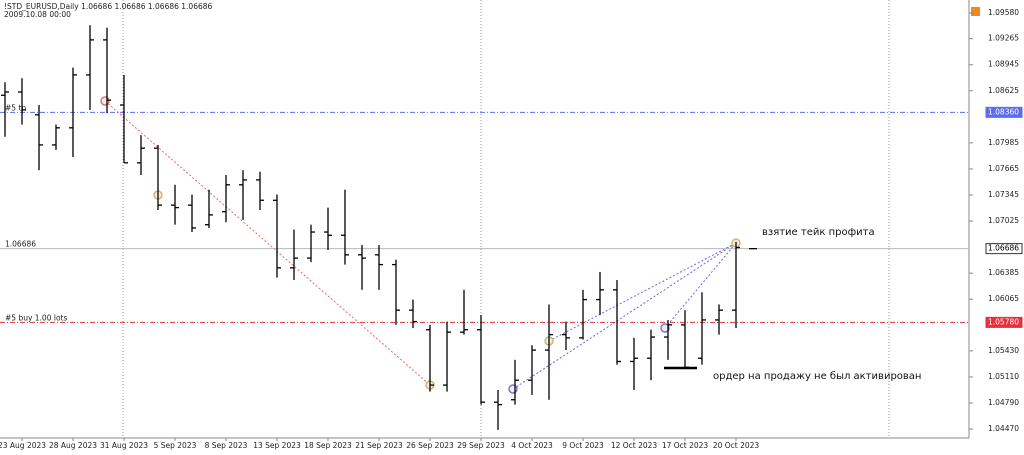 This screenshot has width=1024, height=455. I want to click on x-tick-label: 8 Sep 2023, so click(226, 445).